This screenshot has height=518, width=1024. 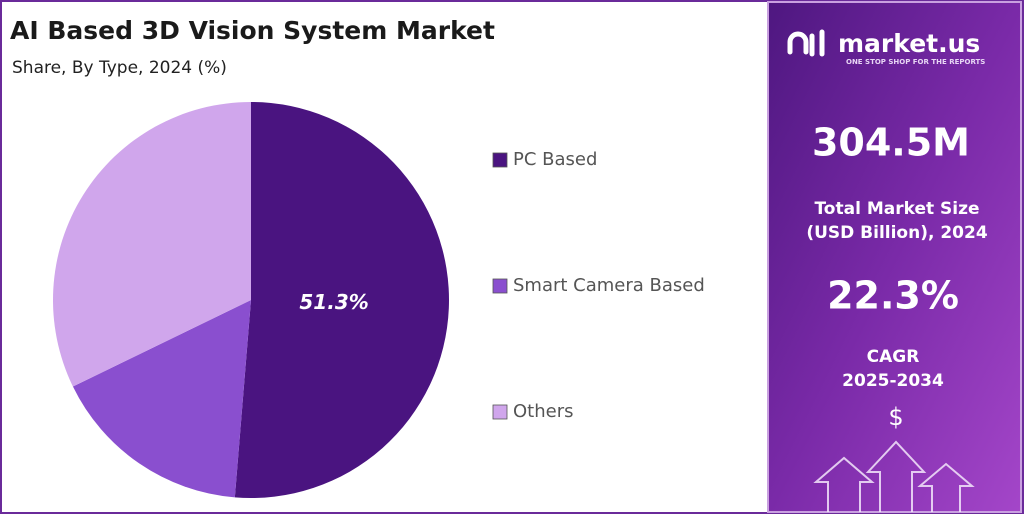 I want to click on legend-label: Others, so click(x=543, y=411).